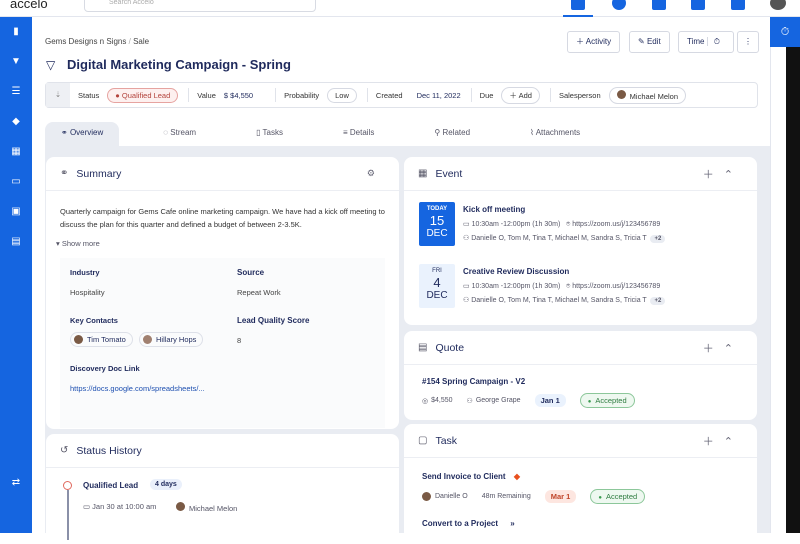 This screenshot has width=800, height=544. Describe the element at coordinates (111, 485) in the screenshot. I see `history-status: Qualified Lead` at that location.